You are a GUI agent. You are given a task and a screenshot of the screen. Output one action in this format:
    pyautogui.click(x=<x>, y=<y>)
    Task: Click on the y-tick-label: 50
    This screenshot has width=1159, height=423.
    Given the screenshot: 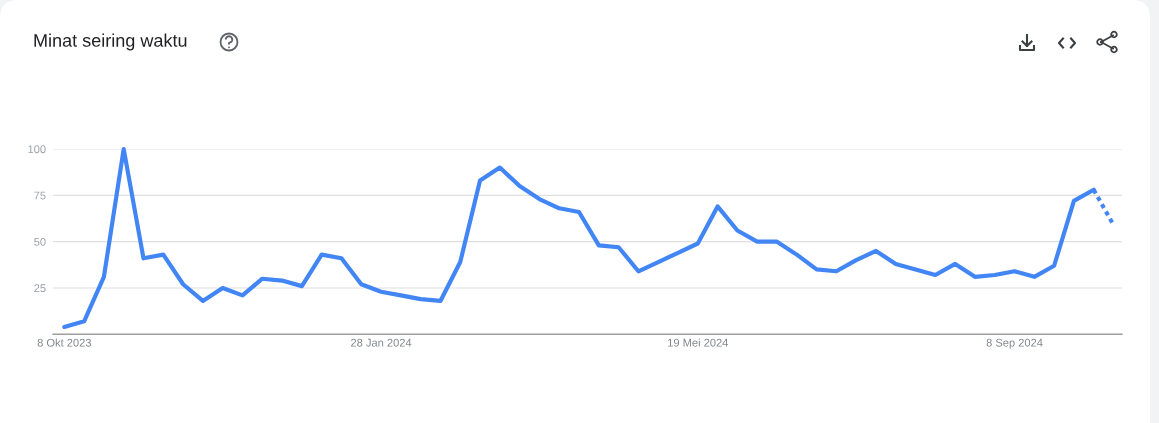 What is the action you would take?
    pyautogui.click(x=40, y=241)
    